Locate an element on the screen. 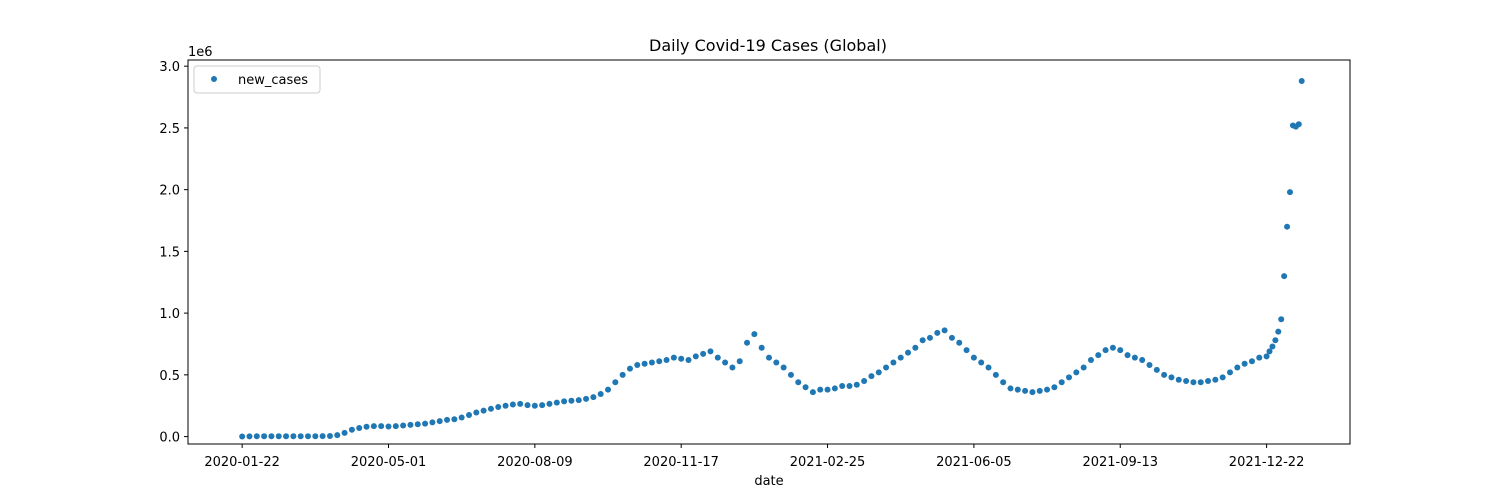 The height and width of the screenshot is (500, 1500). x-tick-label: 2021-06-05 is located at coordinates (974, 462).